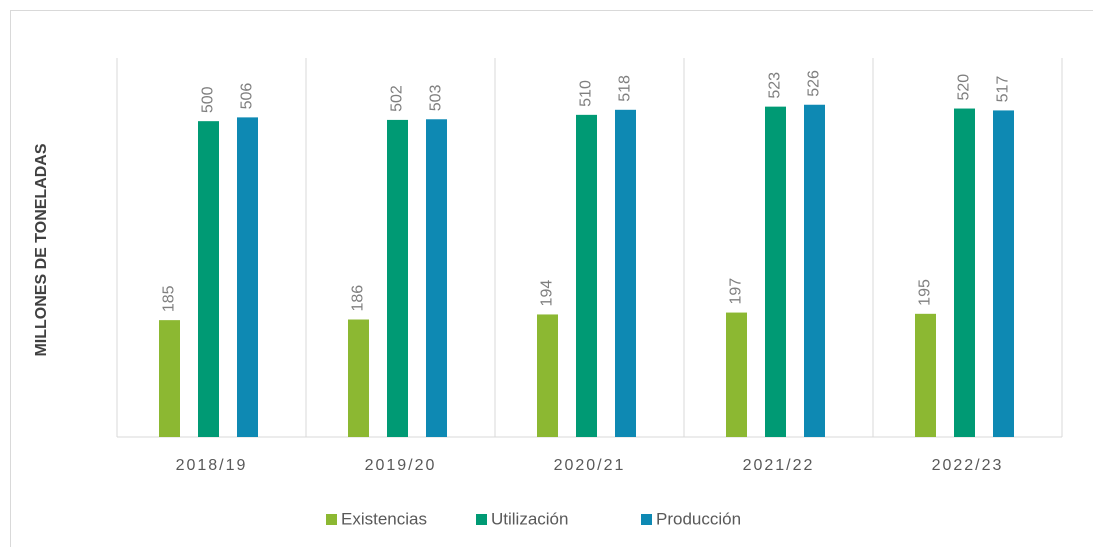  I want to click on data-label: 502, so click(397, 98).